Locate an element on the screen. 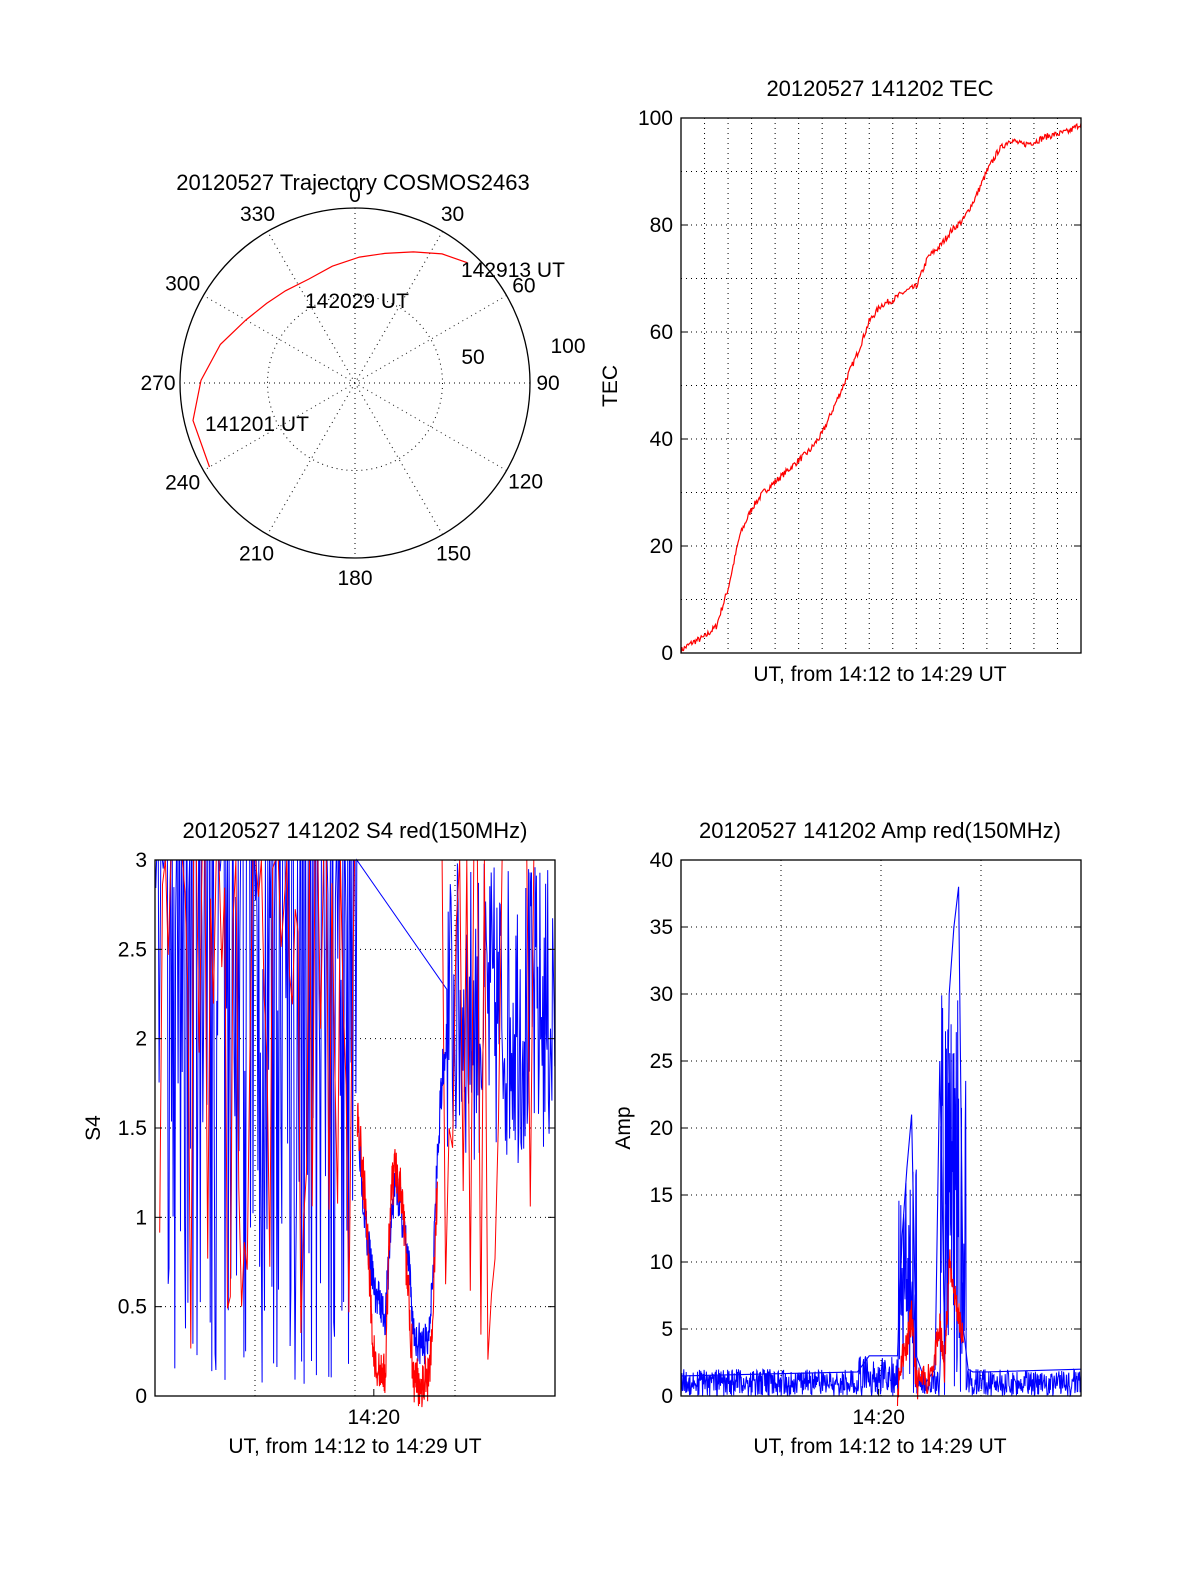  y-tick-label: 5 is located at coordinates (667, 1329).